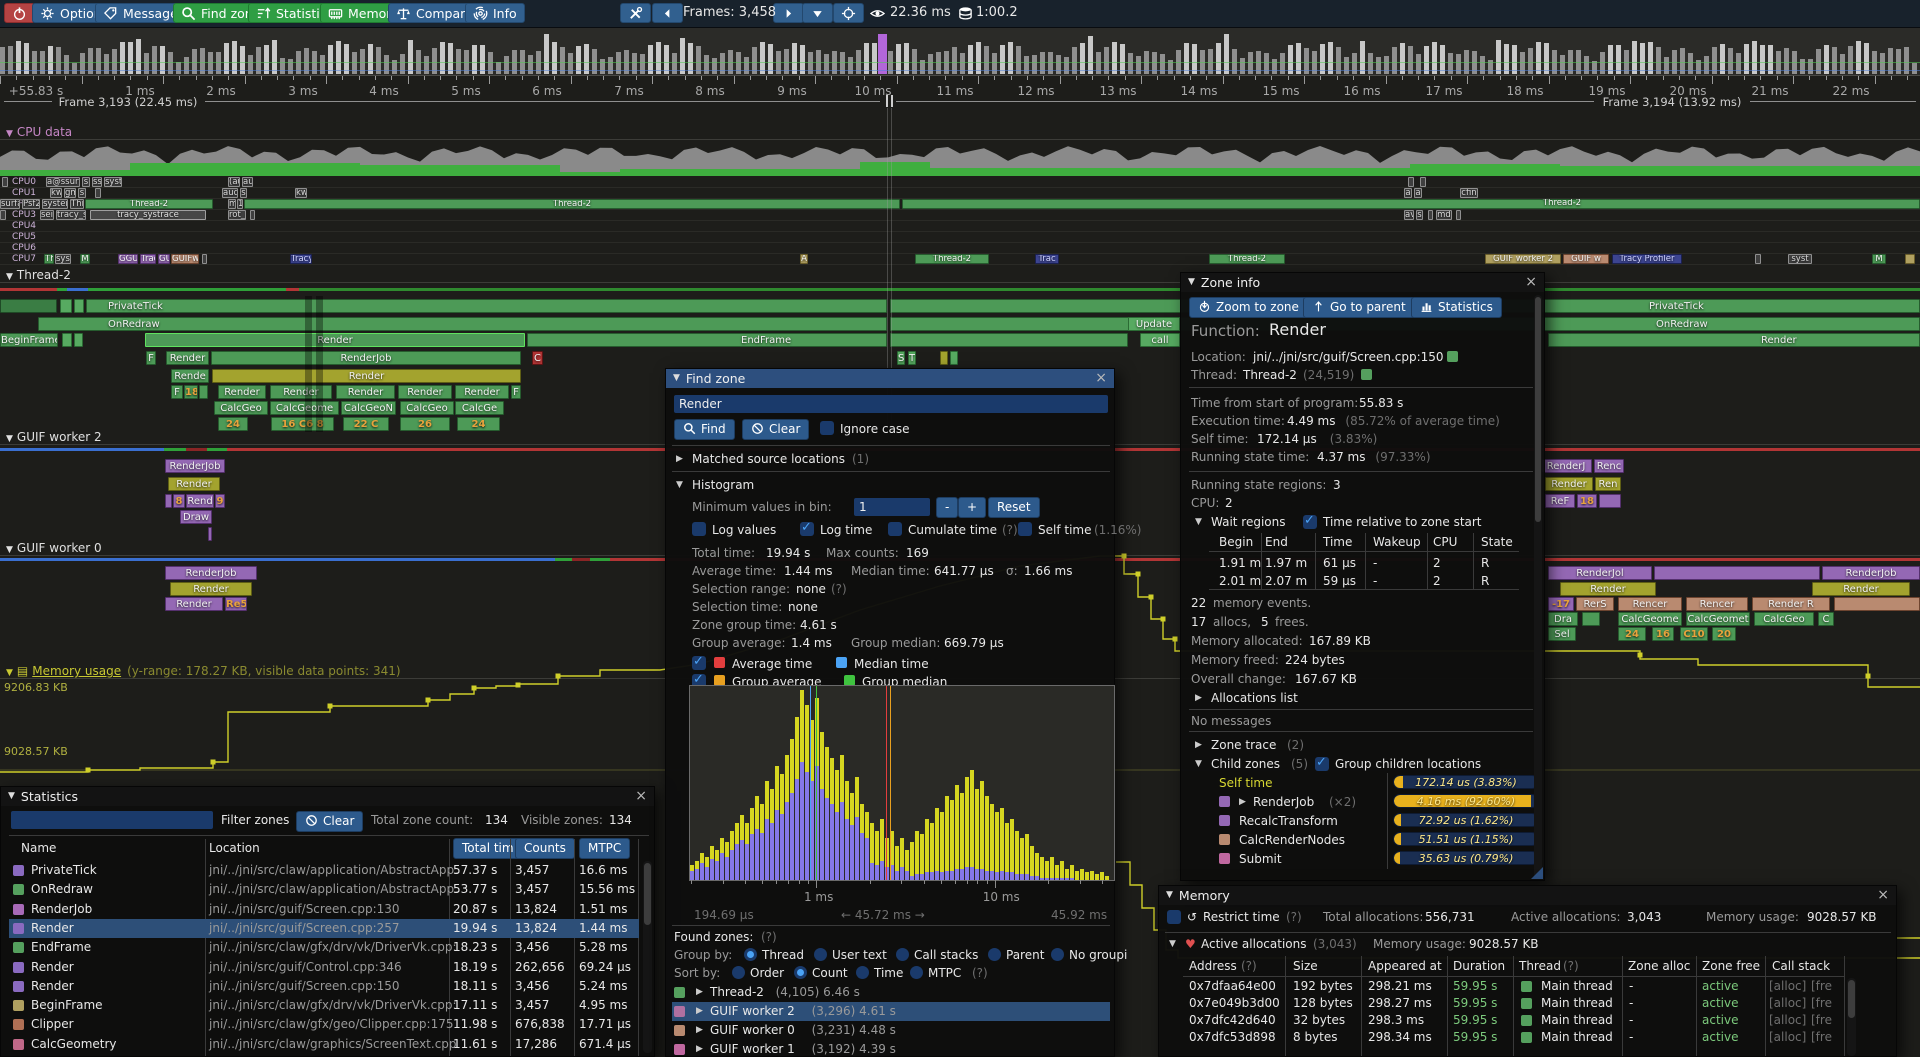 The width and height of the screenshot is (1920, 1057). Describe the element at coordinates (49, 259) in the screenshot. I see `cpu-zone-chip: Th` at that location.